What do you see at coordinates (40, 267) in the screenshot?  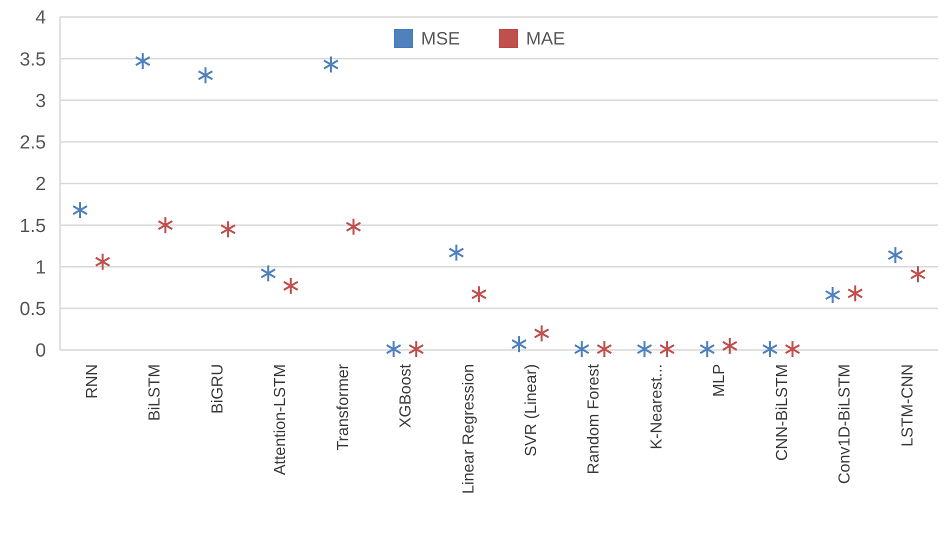 I see `y-tick-label: 1` at bounding box center [40, 267].